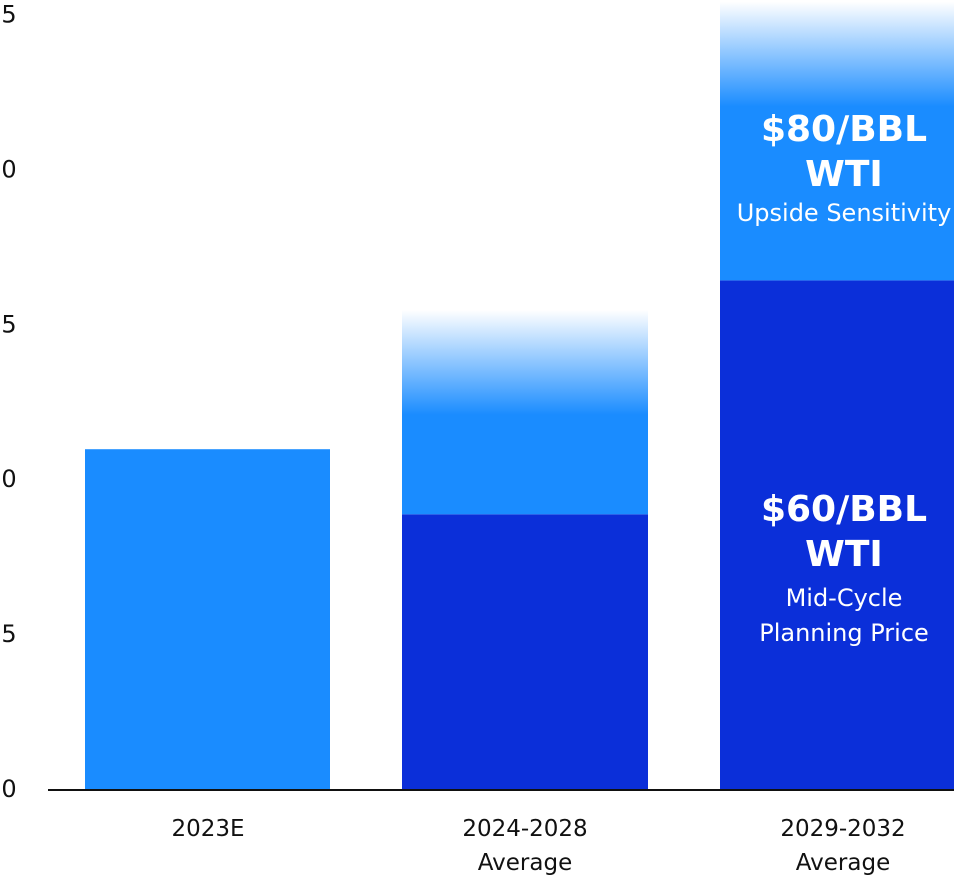 The width and height of the screenshot is (954, 893). Describe the element at coordinates (844, 509) in the screenshot. I see `annotation: $60/BBL` at that location.